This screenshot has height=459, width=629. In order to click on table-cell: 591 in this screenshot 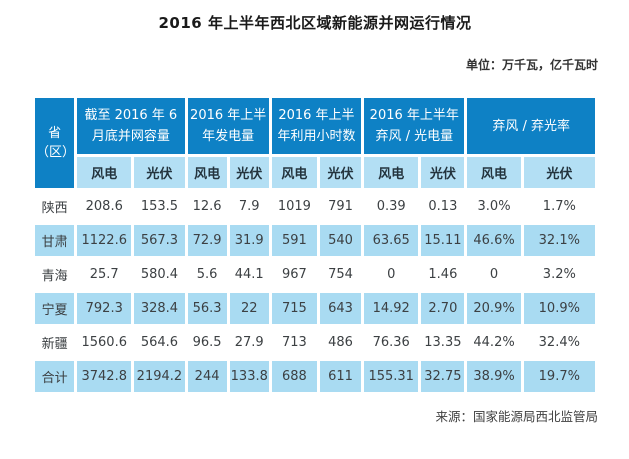, I will do `click(294, 240)`.